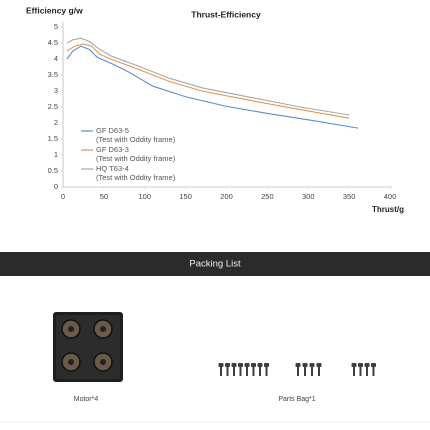  Describe the element at coordinates (226, 196) in the screenshot. I see `x-tick-label: 200` at that location.